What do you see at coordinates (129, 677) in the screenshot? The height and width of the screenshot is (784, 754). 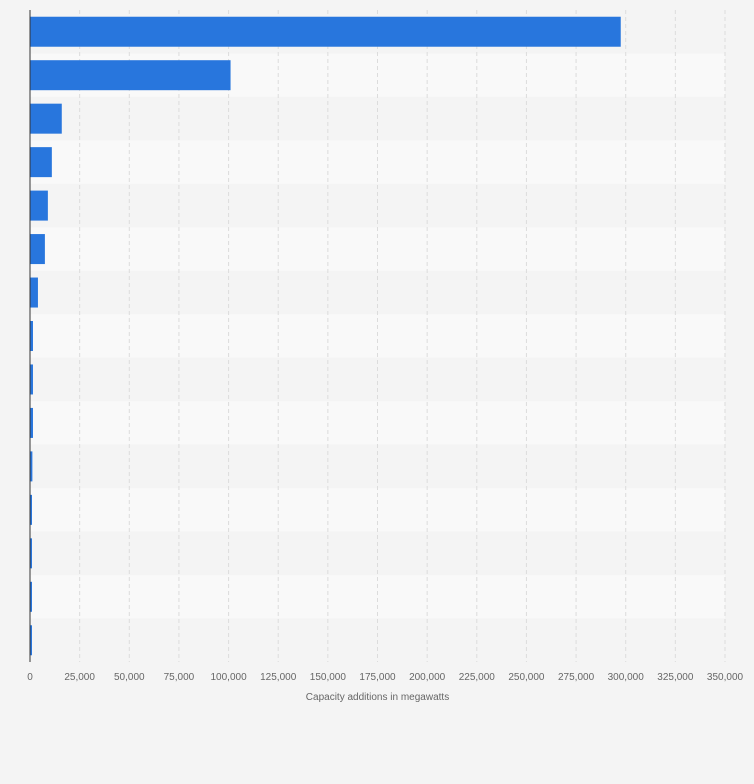 I see `x-tick-label: 50,000` at bounding box center [129, 677].